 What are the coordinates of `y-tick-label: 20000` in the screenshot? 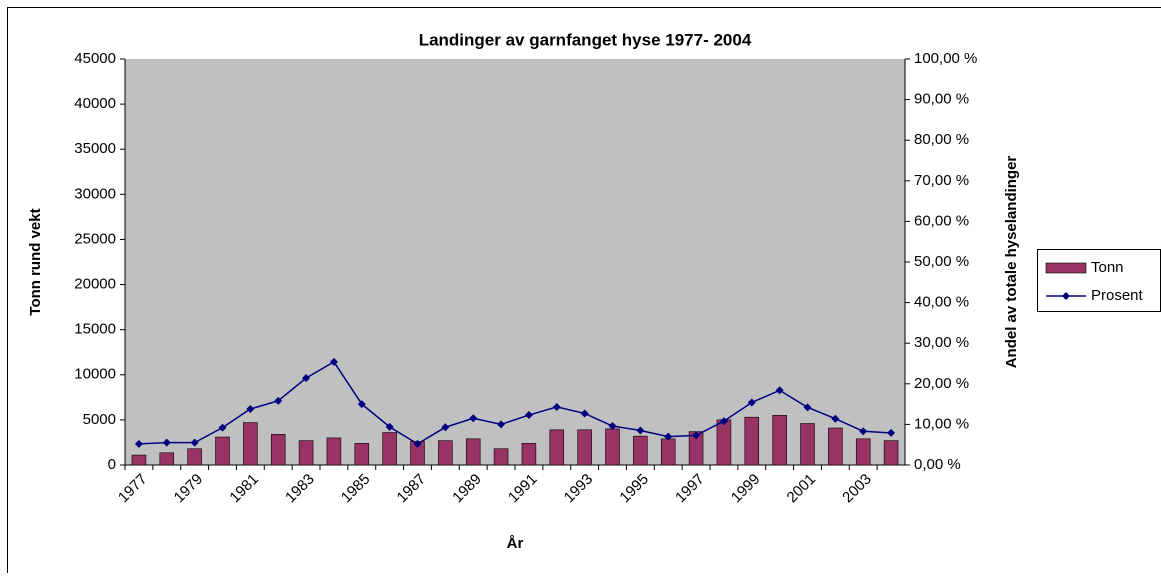 It's located at (95, 284).